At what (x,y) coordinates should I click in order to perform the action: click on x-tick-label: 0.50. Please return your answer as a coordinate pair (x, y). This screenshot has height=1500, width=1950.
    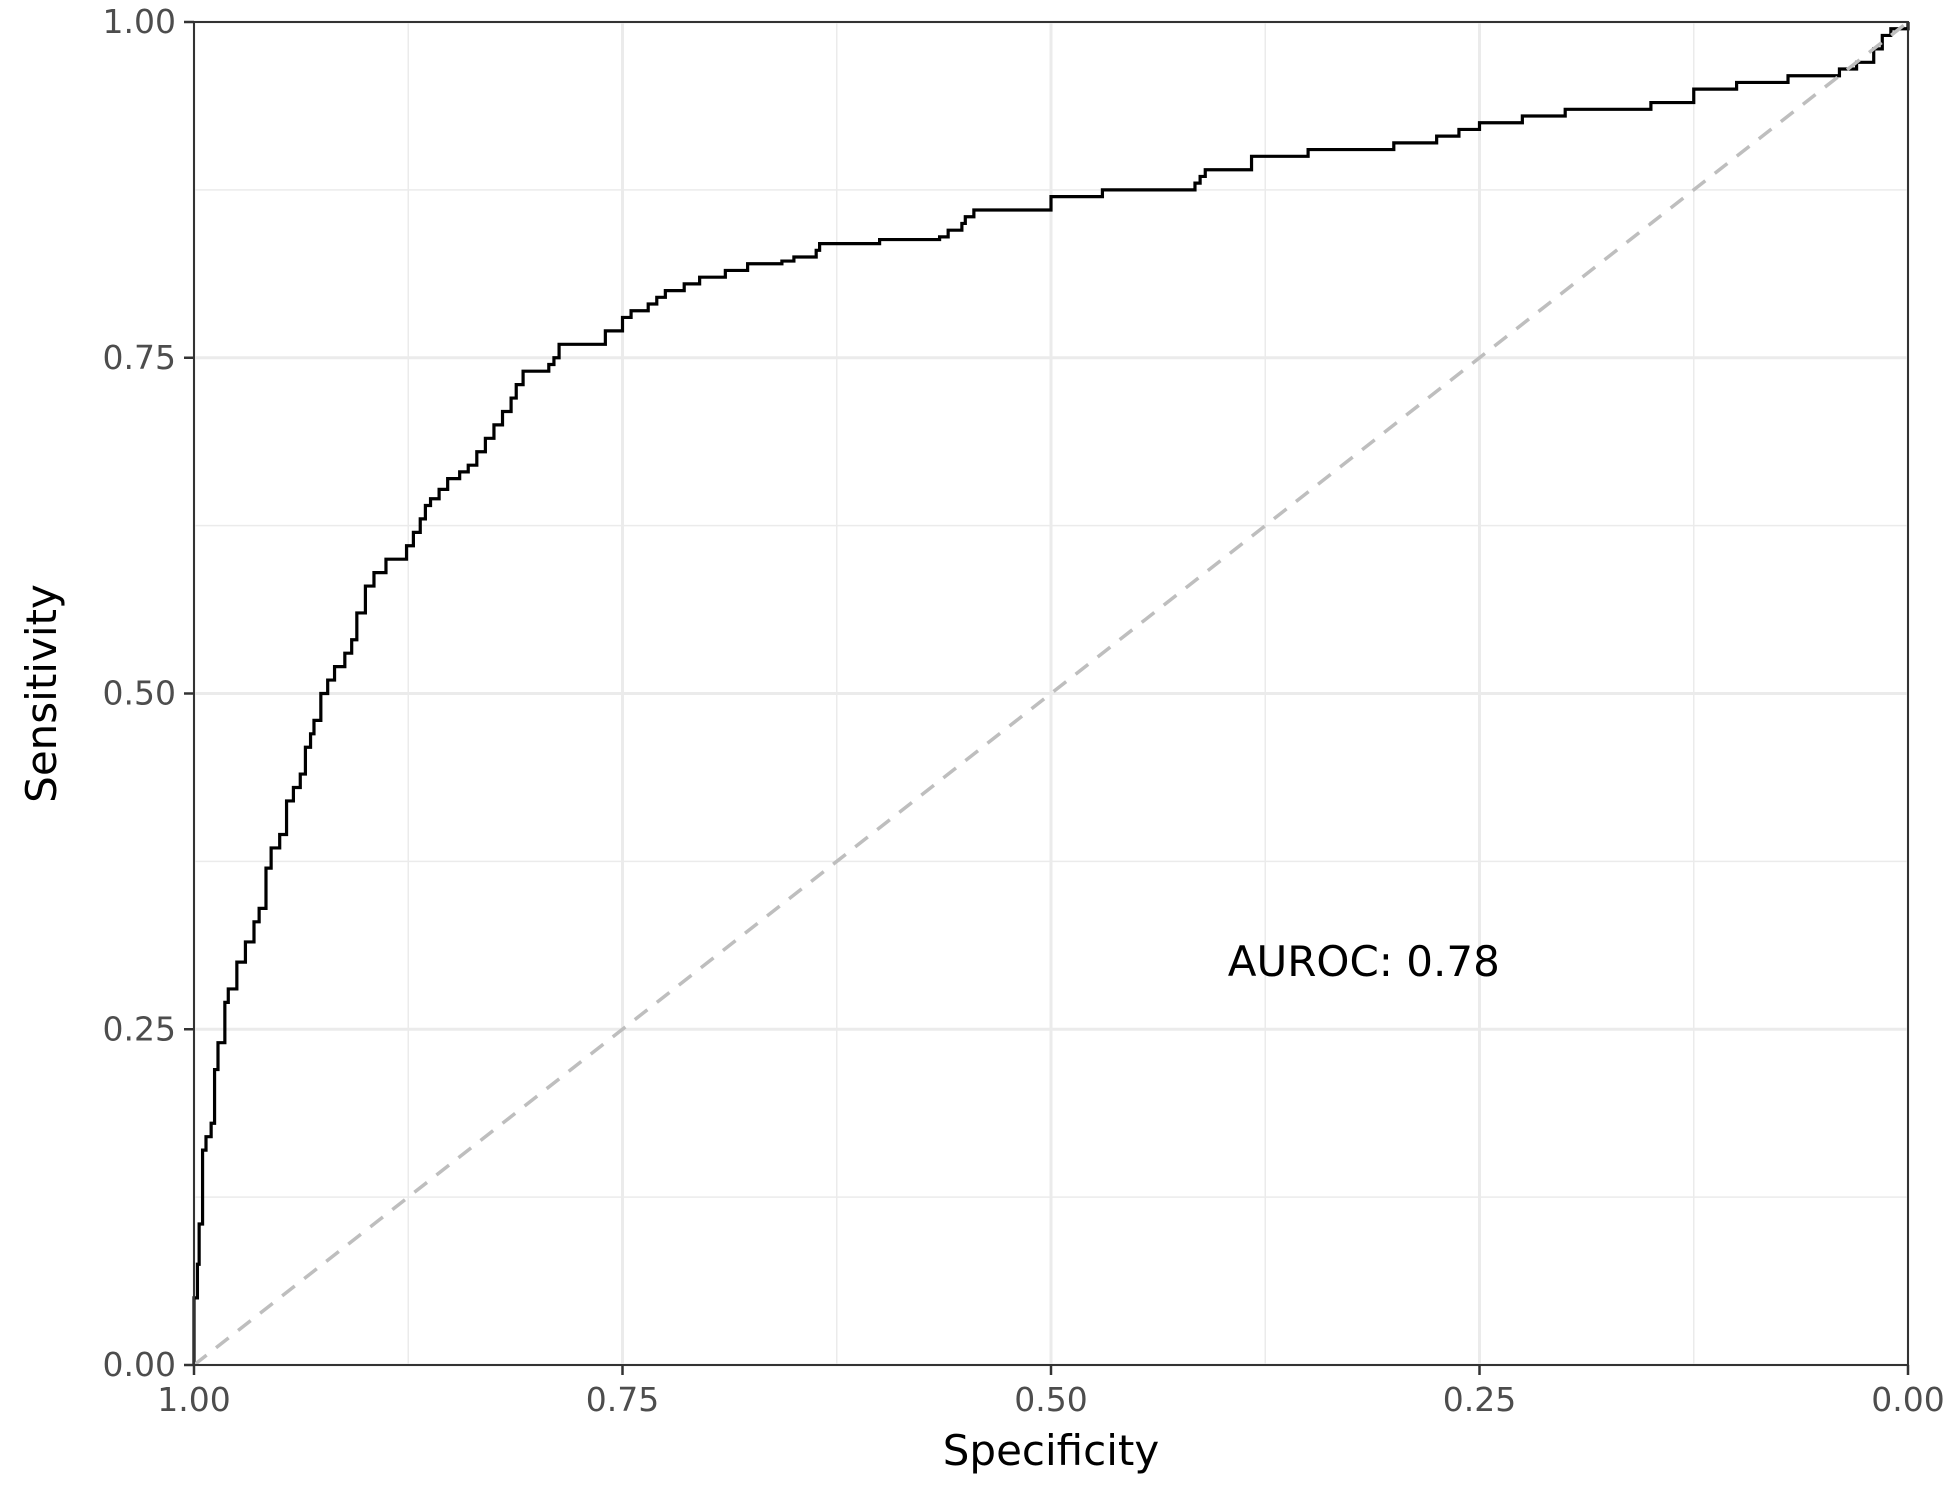
    Looking at the image, I should click on (1050, 1399).